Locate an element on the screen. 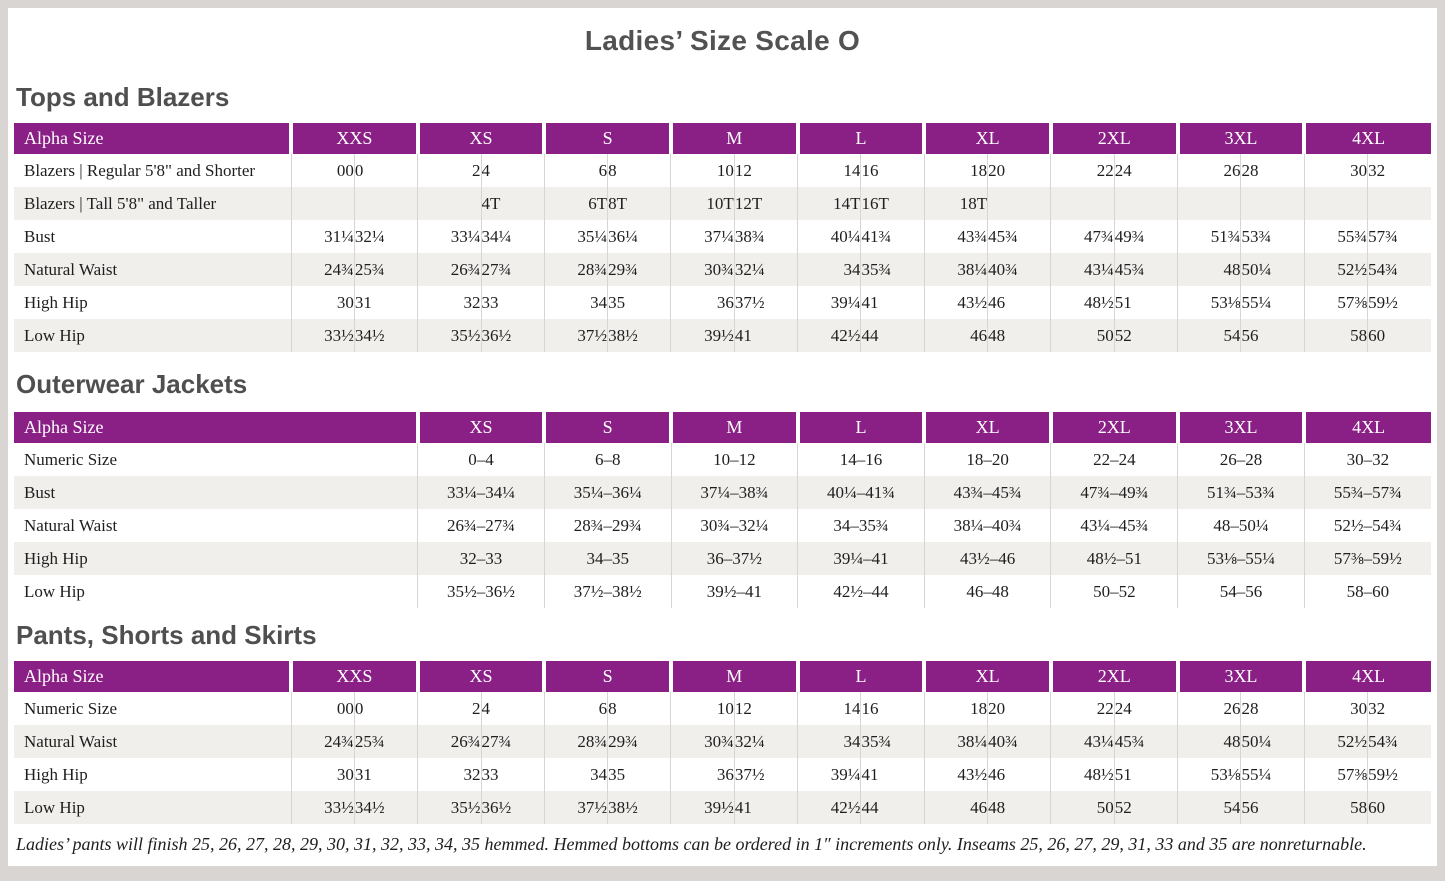 The image size is (1445, 881). row-label: Natural Waist is located at coordinates (71, 525).